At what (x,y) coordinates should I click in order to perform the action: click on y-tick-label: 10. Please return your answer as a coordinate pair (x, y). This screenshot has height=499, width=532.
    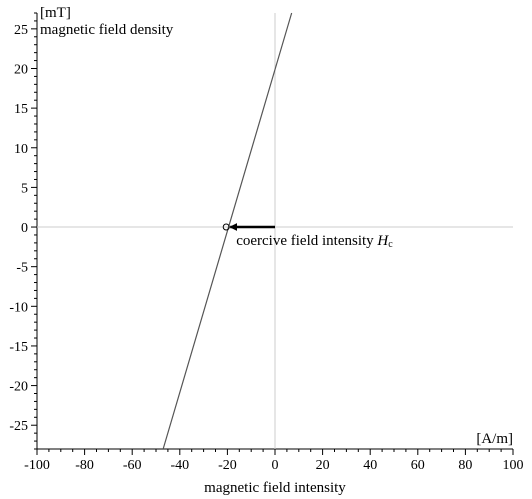
    Looking at the image, I should click on (21, 149).